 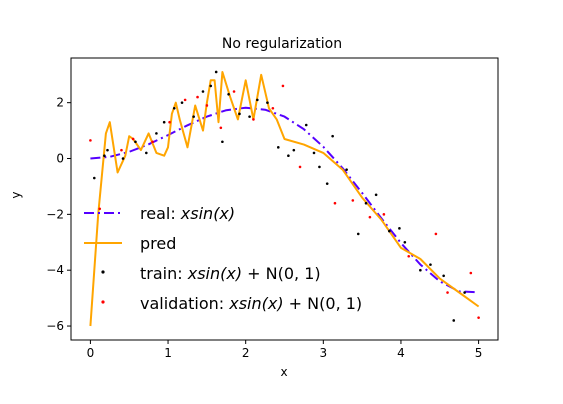 What do you see at coordinates (91, 353) in the screenshot?
I see `x-tick-label: 0` at bounding box center [91, 353].